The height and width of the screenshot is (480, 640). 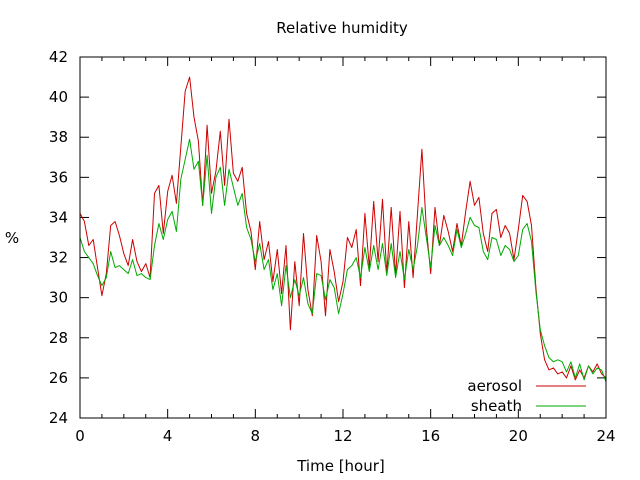 I want to click on x-tick-label: 8, so click(x=256, y=436).